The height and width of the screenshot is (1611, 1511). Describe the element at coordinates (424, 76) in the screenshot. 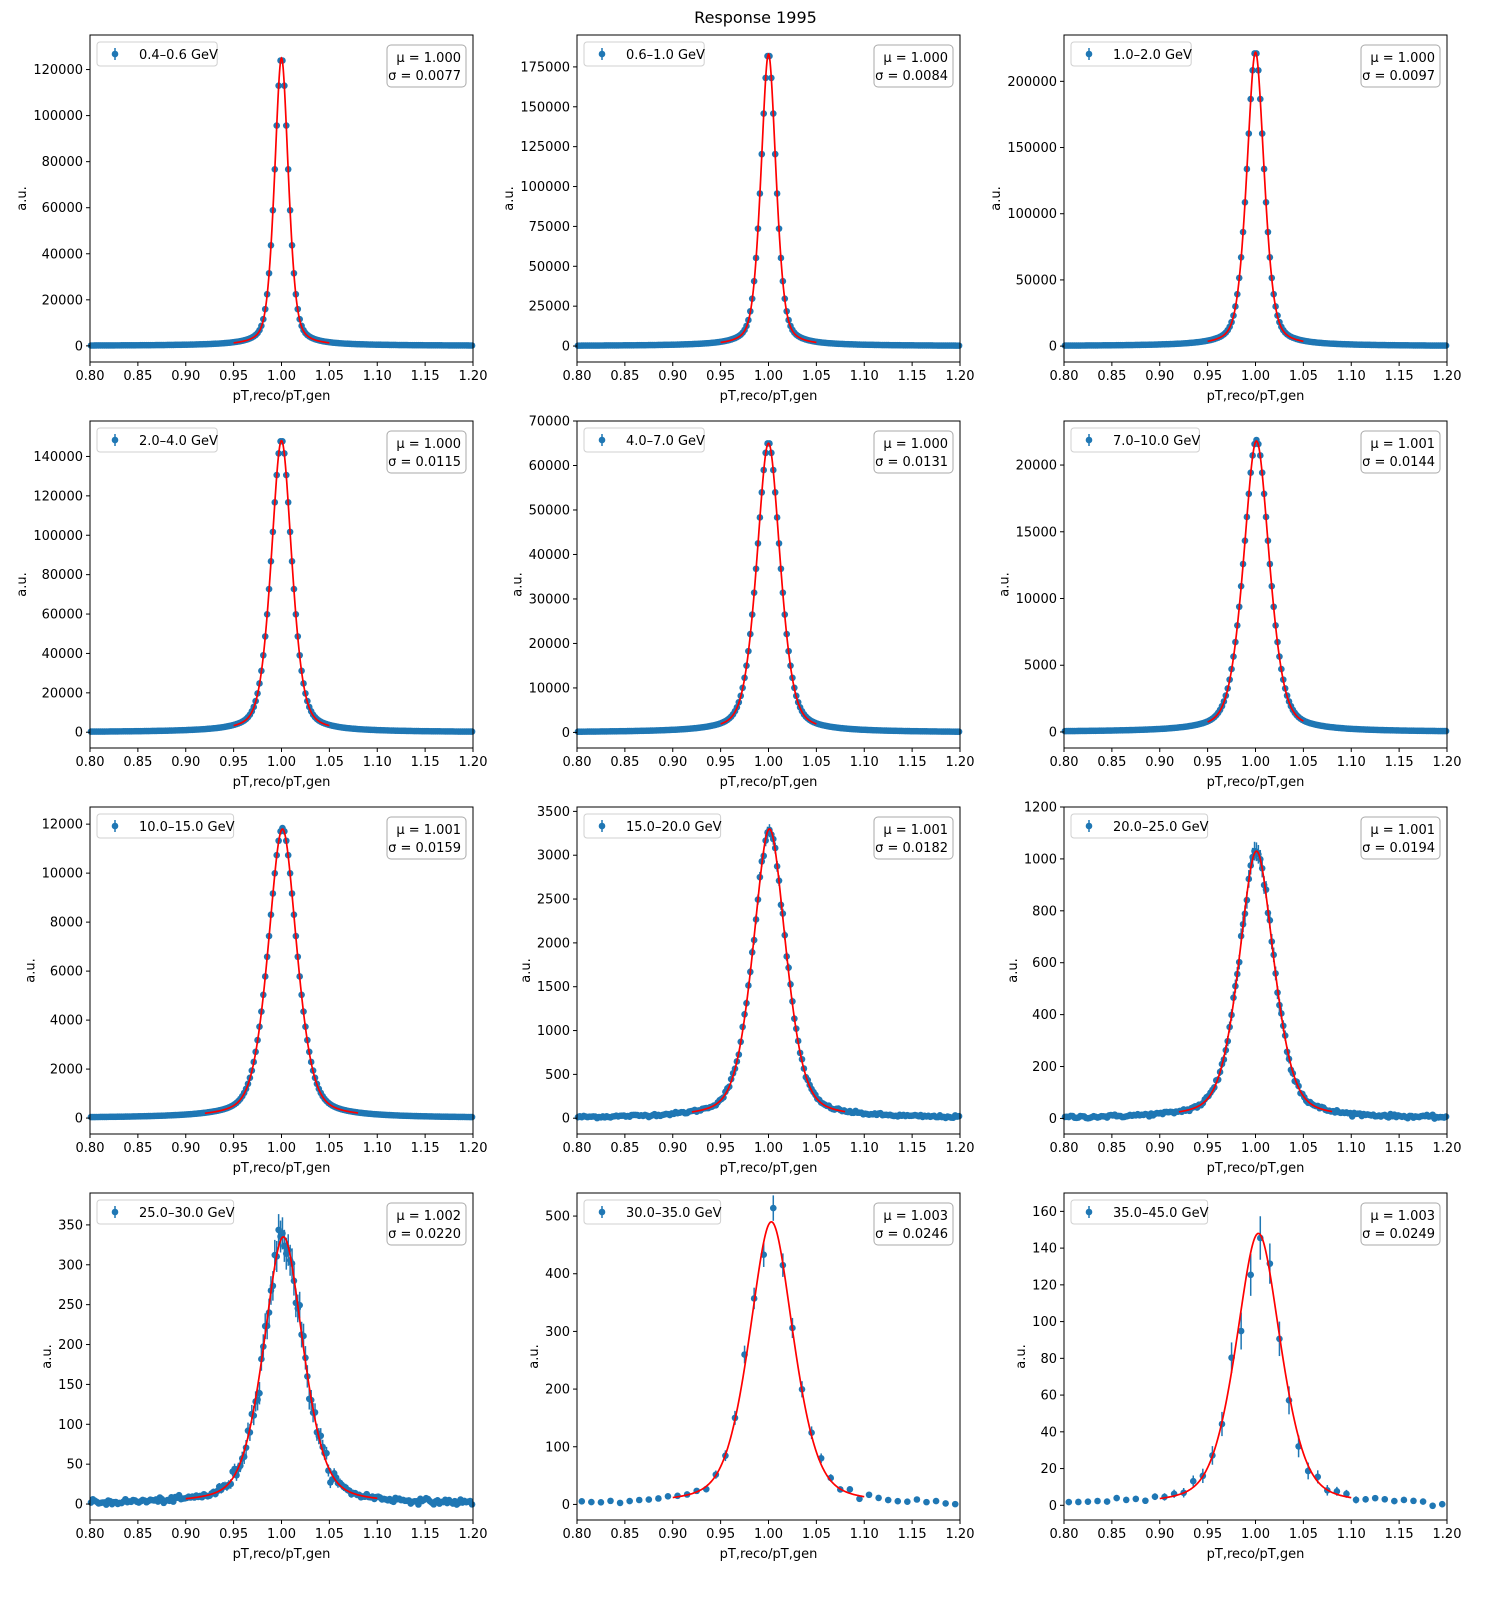

I see `sigma-value: σ = 0.0077` at that location.